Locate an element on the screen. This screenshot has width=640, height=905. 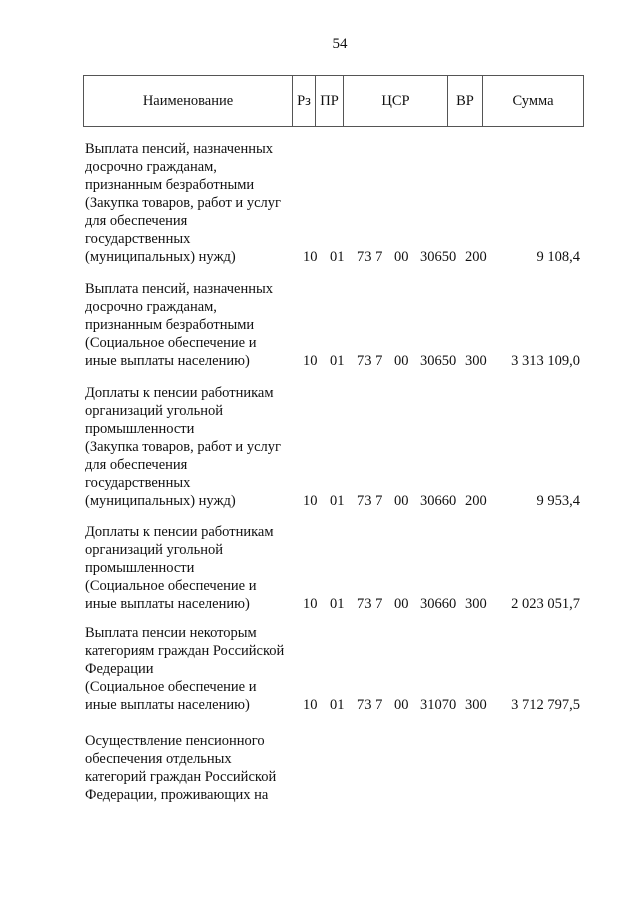
row-codes: 10 01 73 7 00 30650 300 3 313 109,0 is located at coordinates (345, 361).